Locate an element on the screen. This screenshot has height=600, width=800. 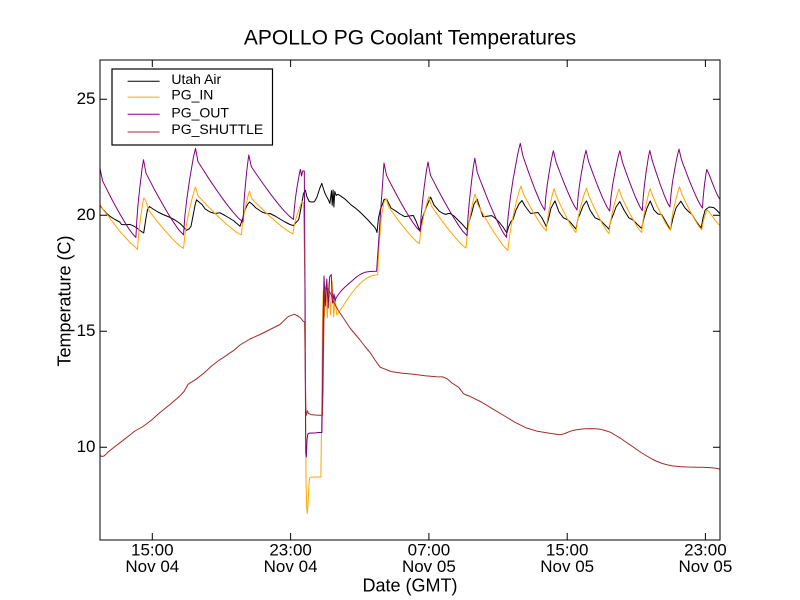
svg-text: APOLLO PG Coolant Temperatures is located at coordinates (410, 38).